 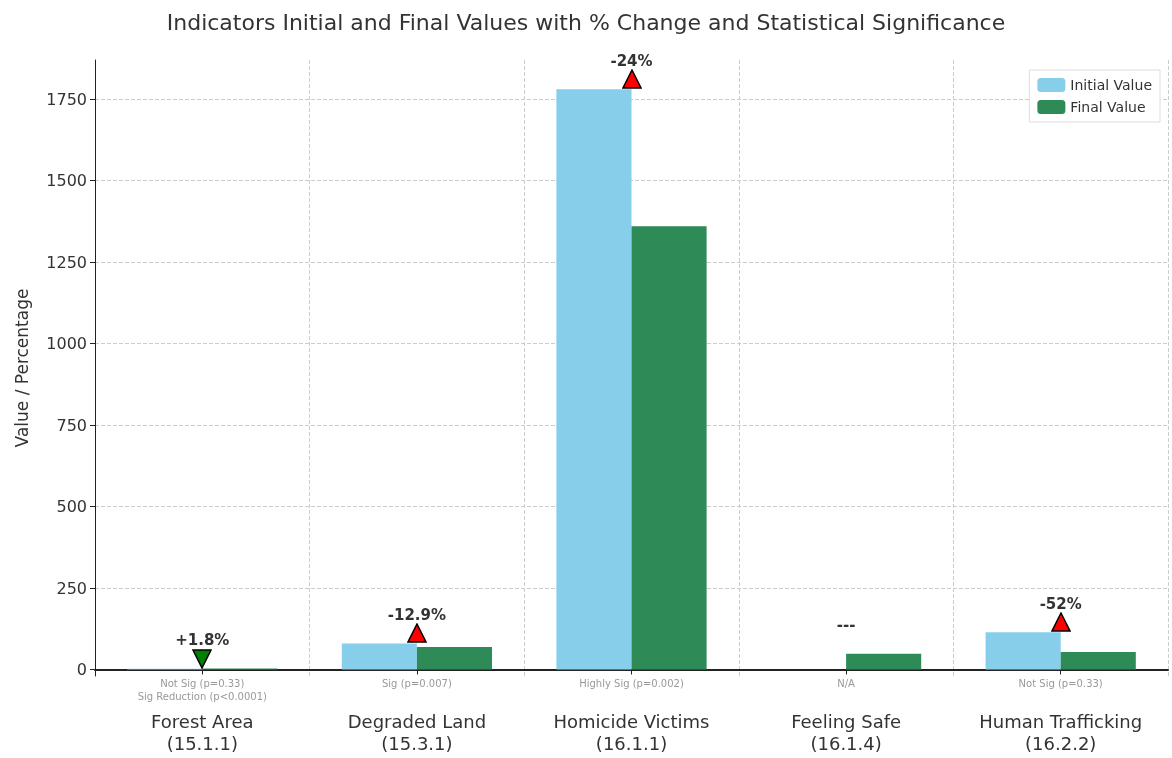 I want to click on annotation: ---, so click(x=846, y=625).